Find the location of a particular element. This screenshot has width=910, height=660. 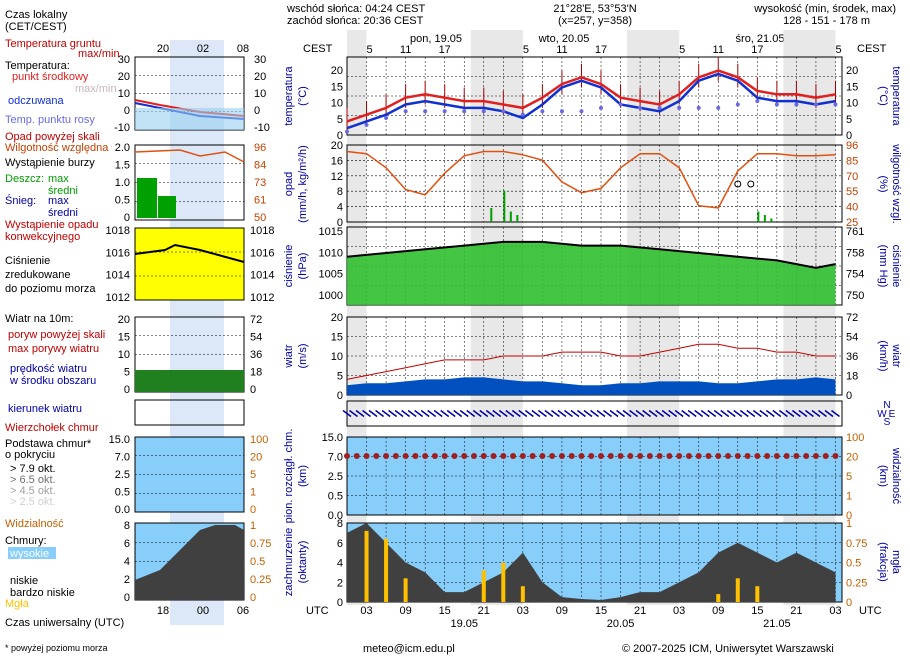

y-tick: 761 is located at coordinates (855, 232).